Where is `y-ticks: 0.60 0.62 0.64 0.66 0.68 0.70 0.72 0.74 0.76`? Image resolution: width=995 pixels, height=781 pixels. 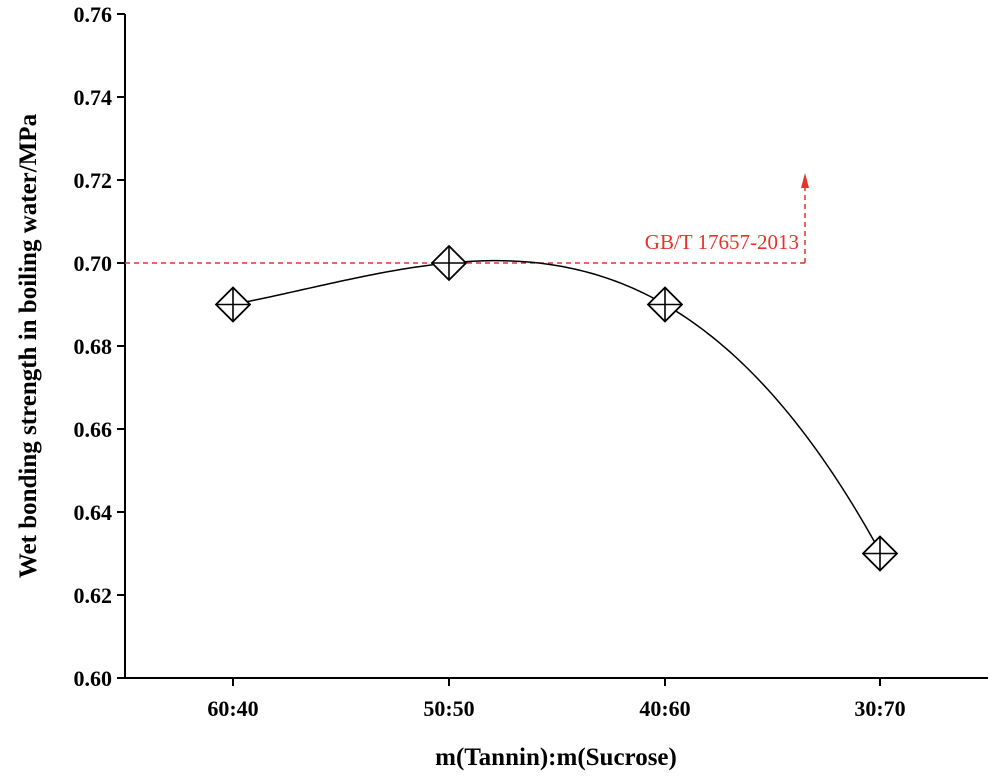
y-ticks: 0.60 0.62 0.64 0.66 0.68 0.70 0.72 0.74 0.76 is located at coordinates (99, 346).